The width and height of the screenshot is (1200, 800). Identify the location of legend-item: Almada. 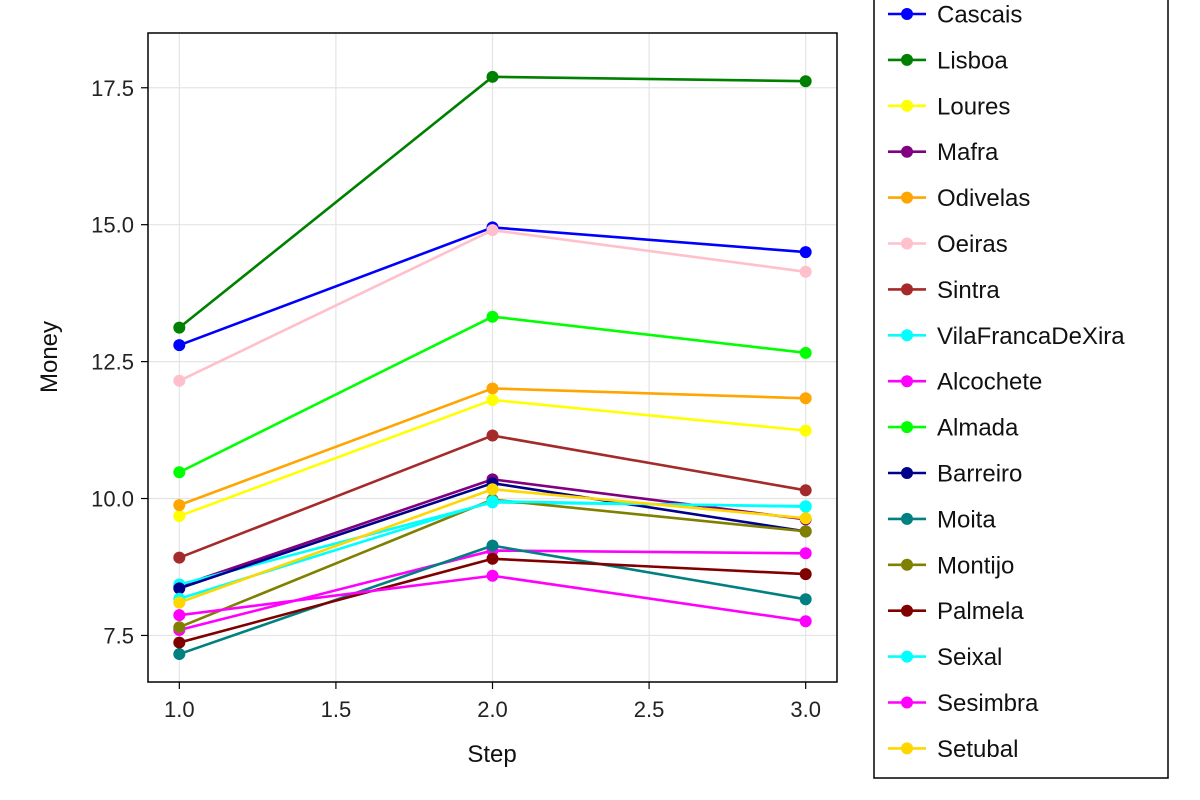
(953, 428).